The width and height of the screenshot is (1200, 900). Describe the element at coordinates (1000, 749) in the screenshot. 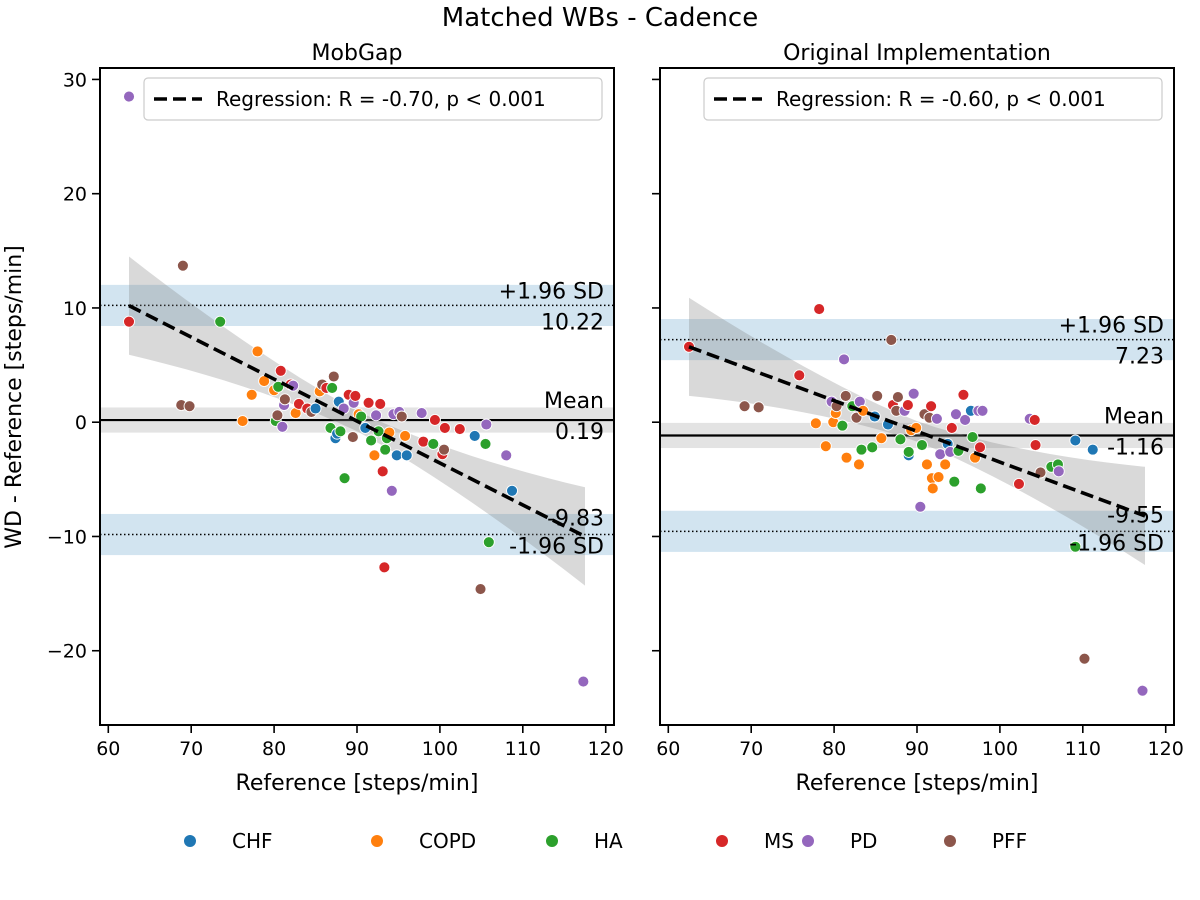

I see `x-tick-label: 100` at that location.